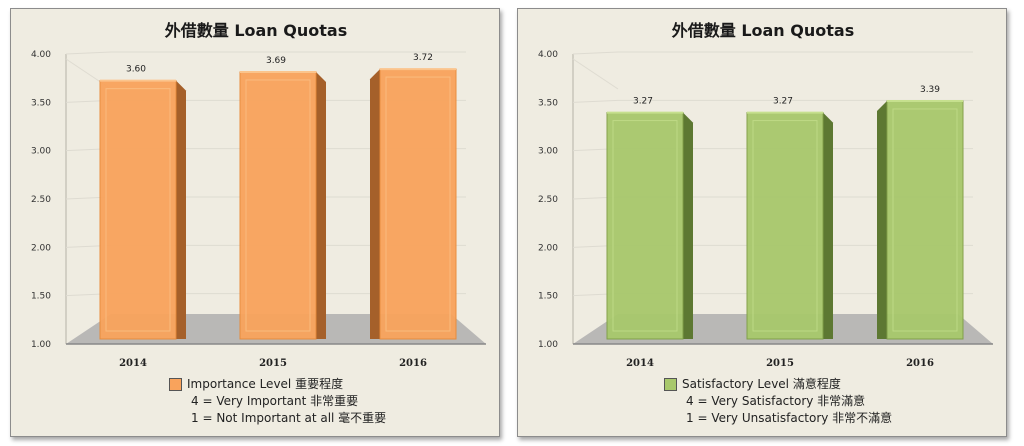 This screenshot has width=1024, height=446. What do you see at coordinates (265, 384) in the screenshot?
I see `legend-label: Importance Level 重要程度` at bounding box center [265, 384].